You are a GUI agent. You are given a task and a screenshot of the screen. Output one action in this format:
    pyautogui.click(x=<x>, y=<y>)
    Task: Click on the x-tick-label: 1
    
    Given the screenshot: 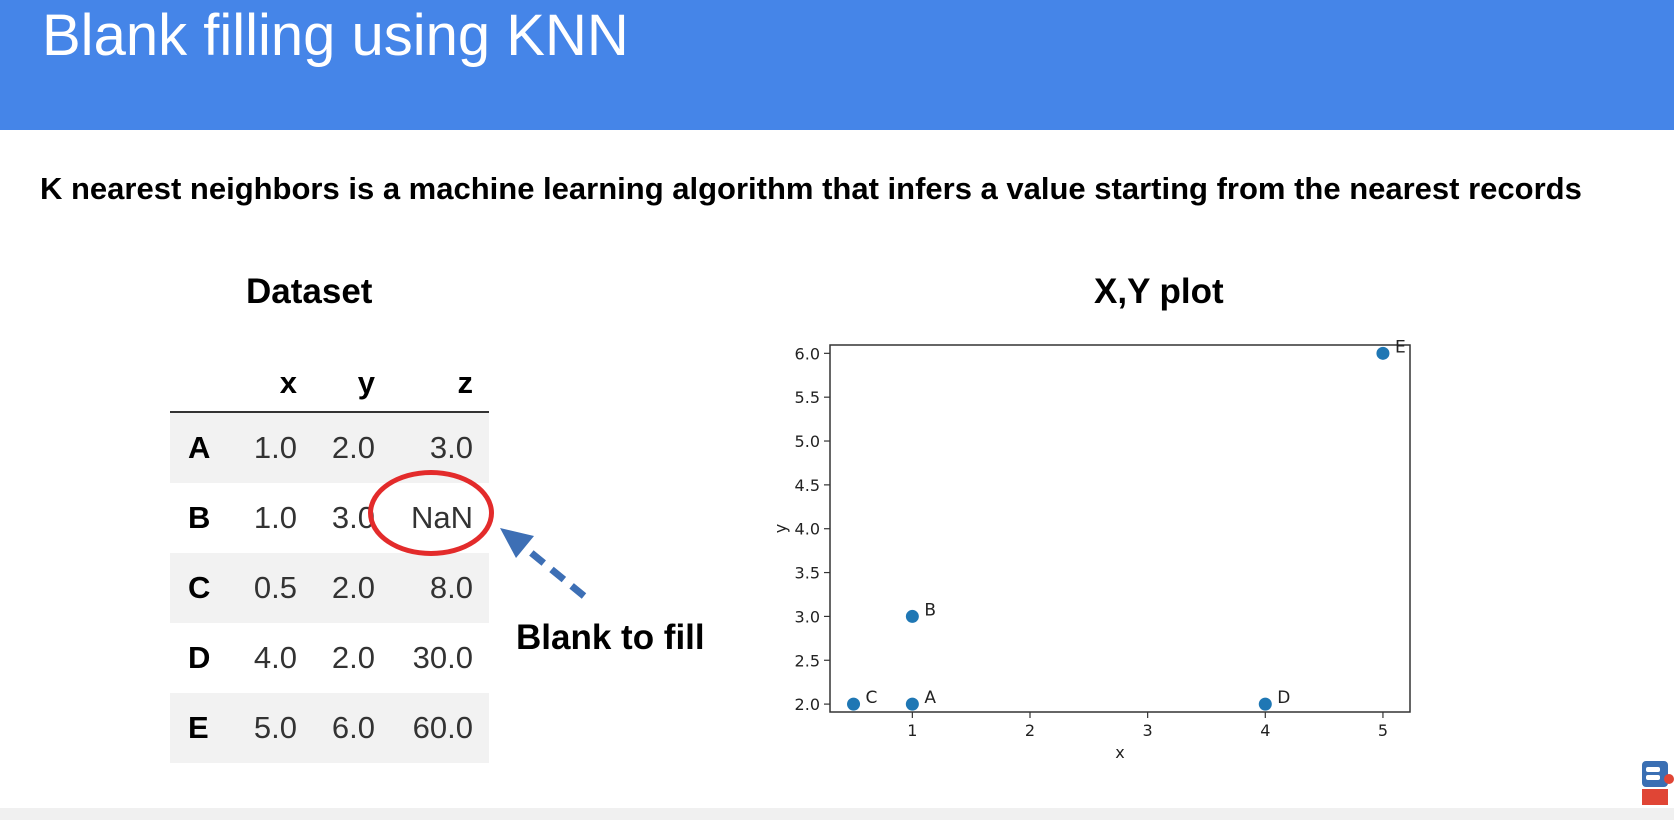 What is the action you would take?
    pyautogui.click(x=912, y=730)
    